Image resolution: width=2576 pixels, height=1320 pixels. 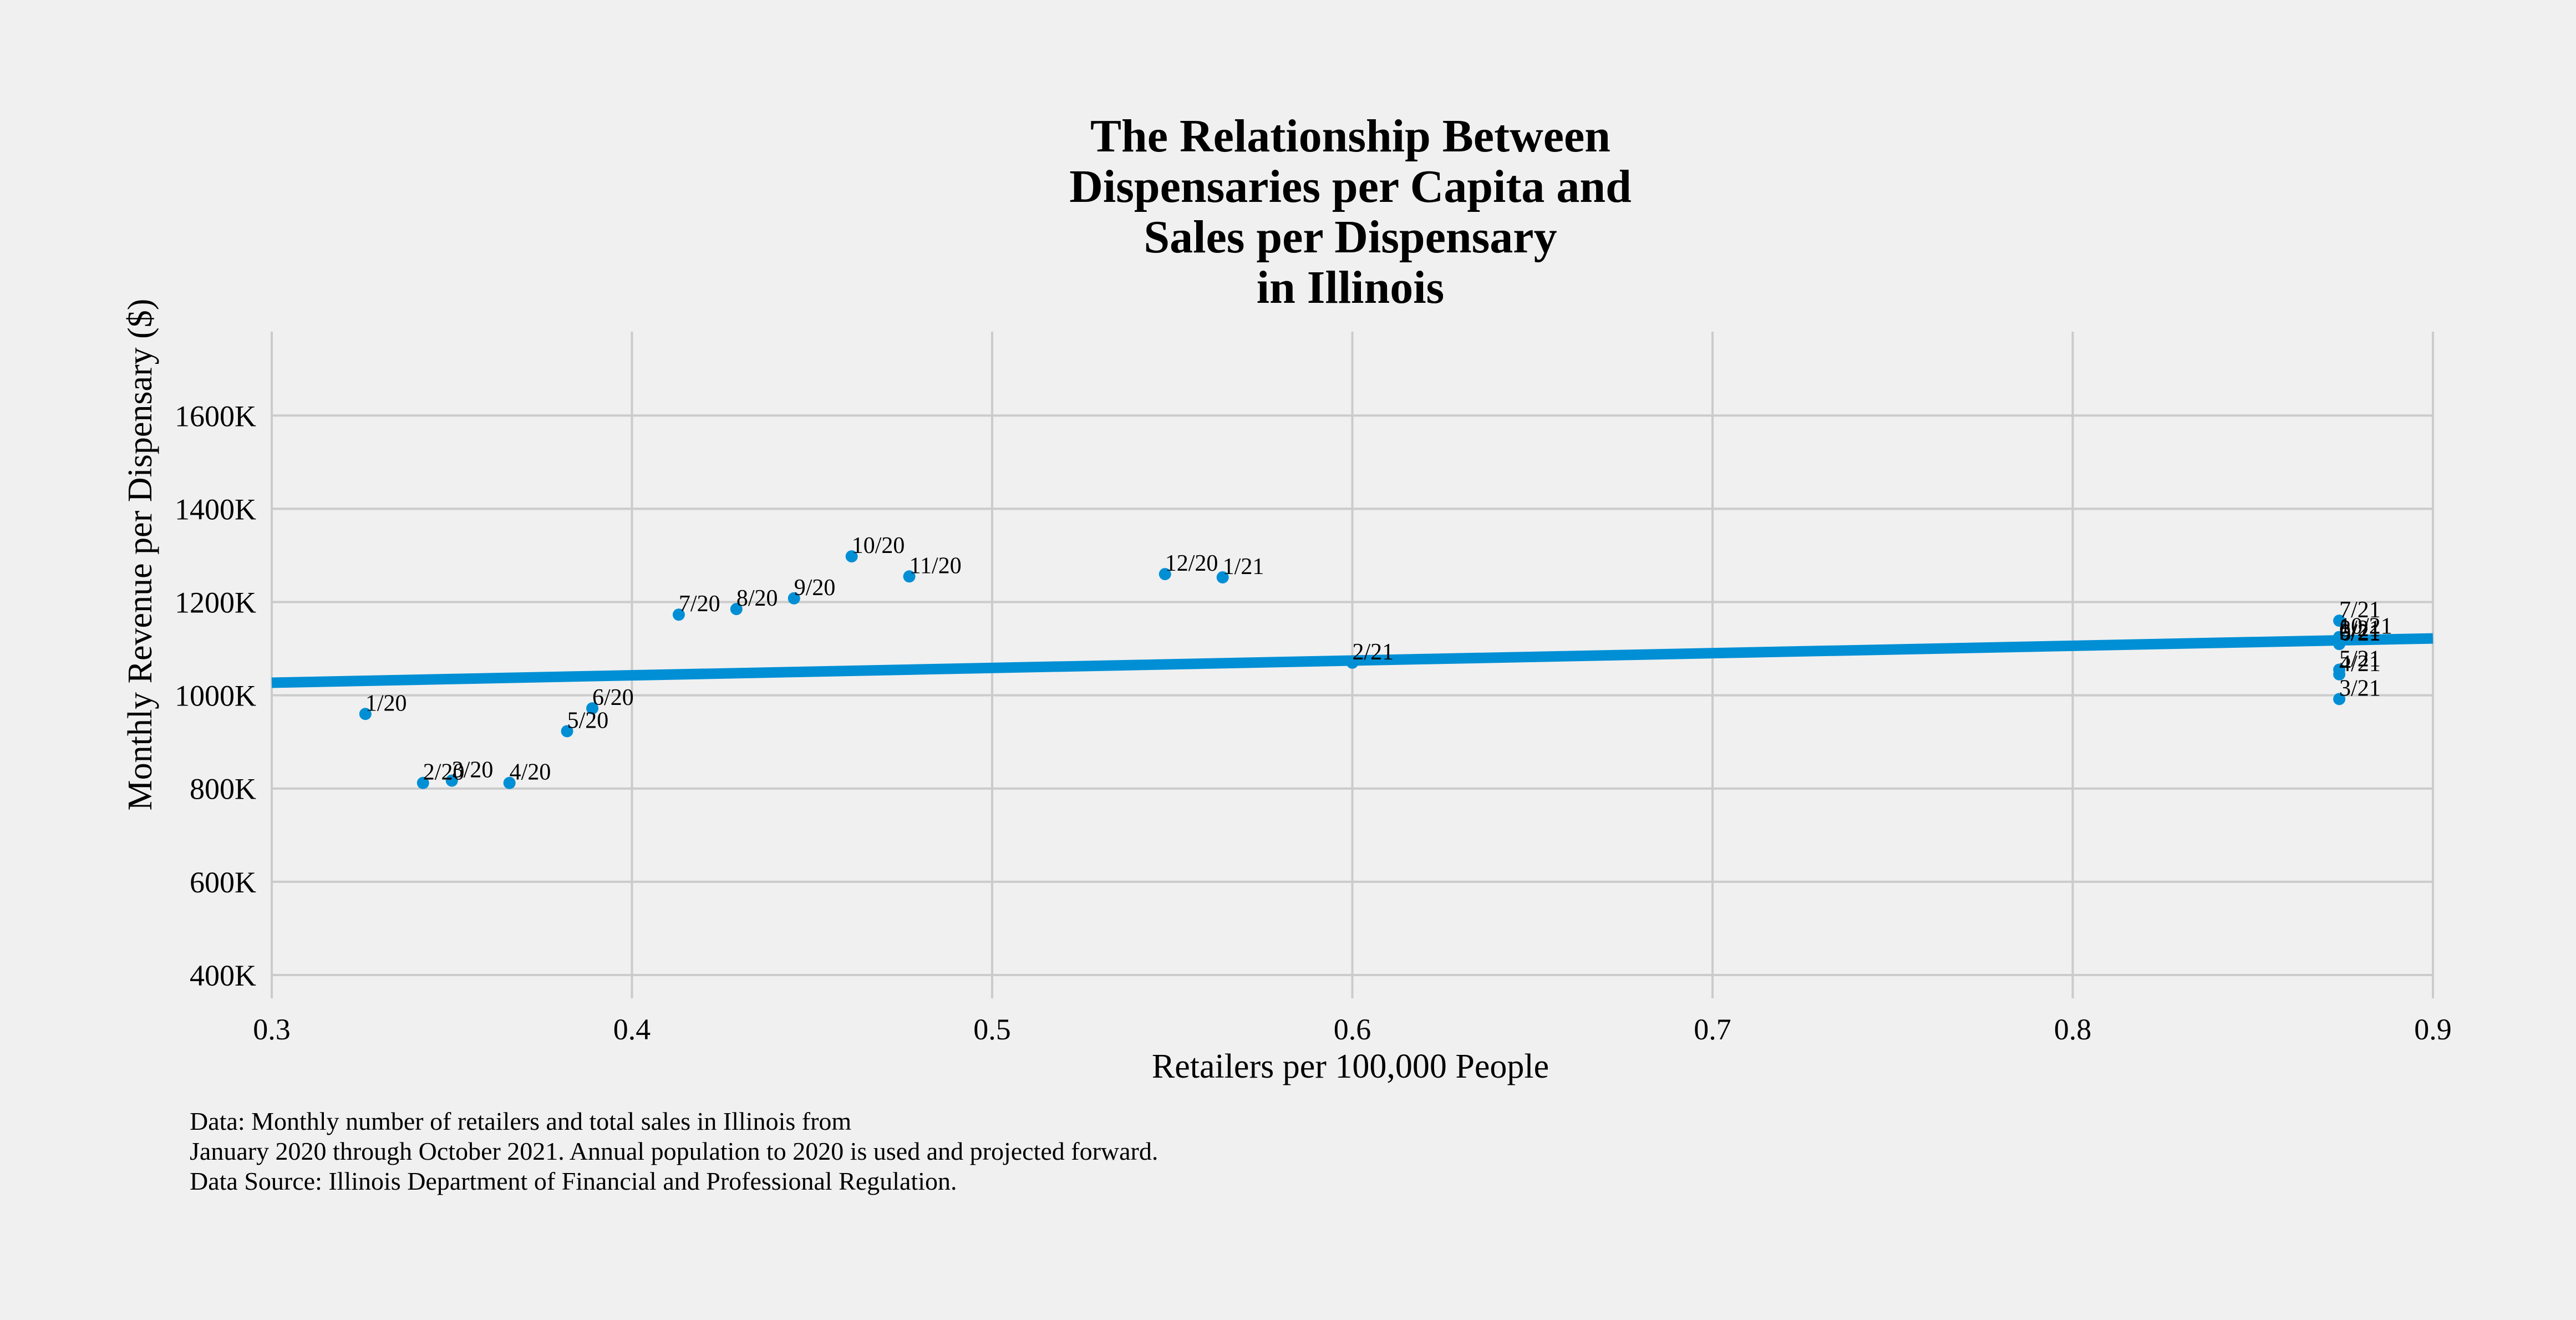 What do you see at coordinates (215, 416) in the screenshot?
I see `y-tick-label: 1600K` at bounding box center [215, 416].